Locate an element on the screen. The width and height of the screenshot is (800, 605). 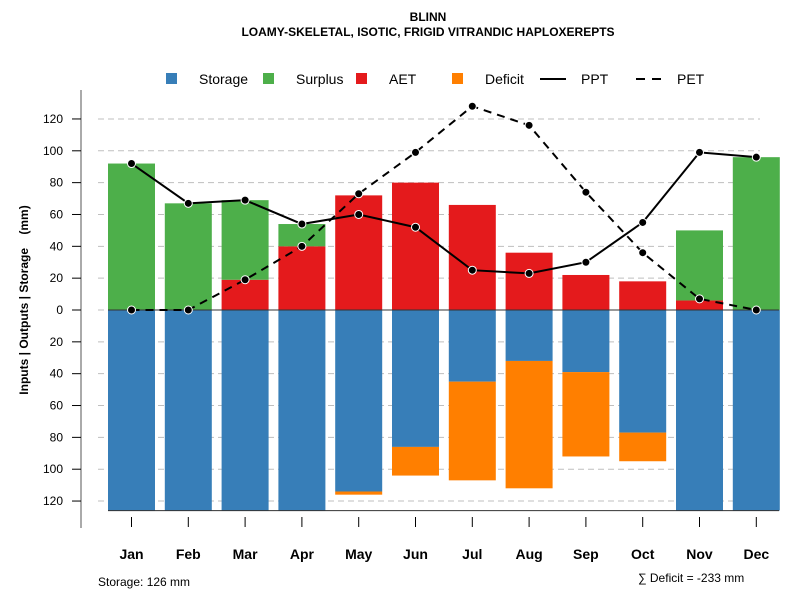
deficit-note: ∑ Deficit = -233 mm is located at coordinates (691, 578).